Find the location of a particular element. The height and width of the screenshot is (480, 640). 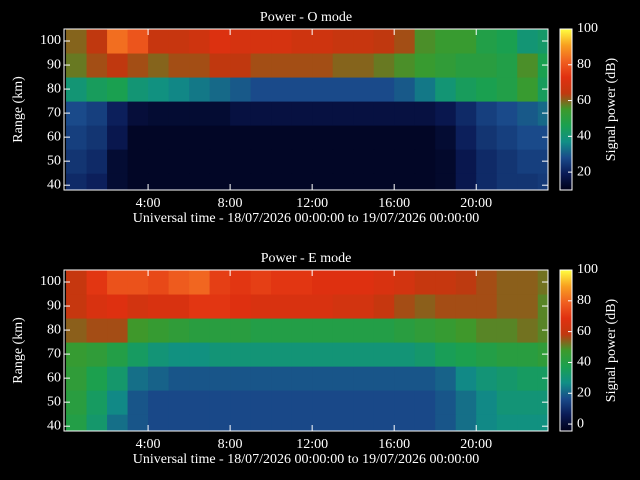

chart-title: Power - E mode is located at coordinates (306, 258).